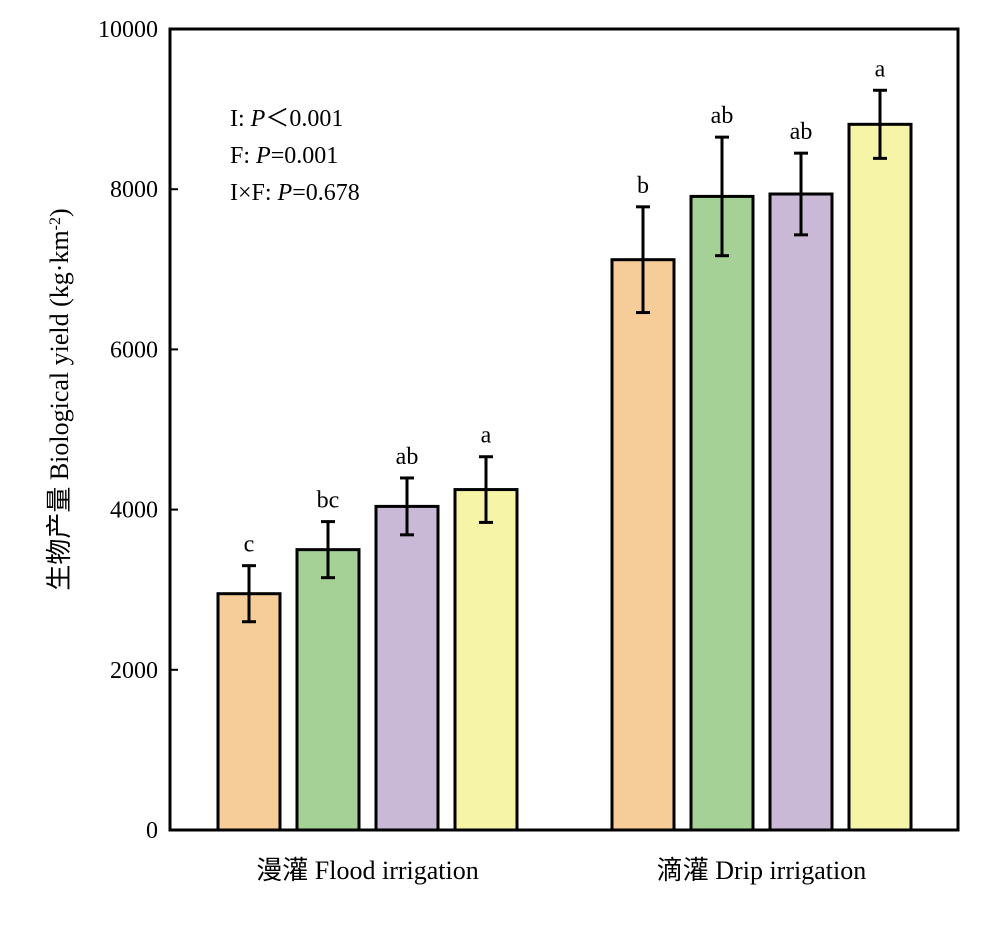  What do you see at coordinates (328, 501) in the screenshot?
I see `significance-letter: bc` at bounding box center [328, 501].